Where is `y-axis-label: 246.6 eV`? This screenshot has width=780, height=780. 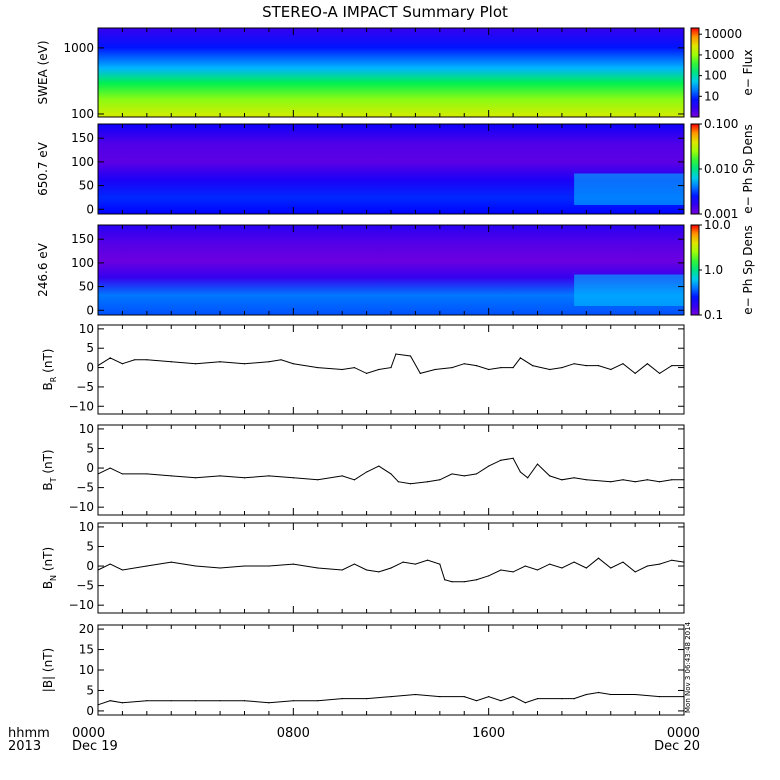
y-axis-label: 246.6 eV is located at coordinates (43, 269).